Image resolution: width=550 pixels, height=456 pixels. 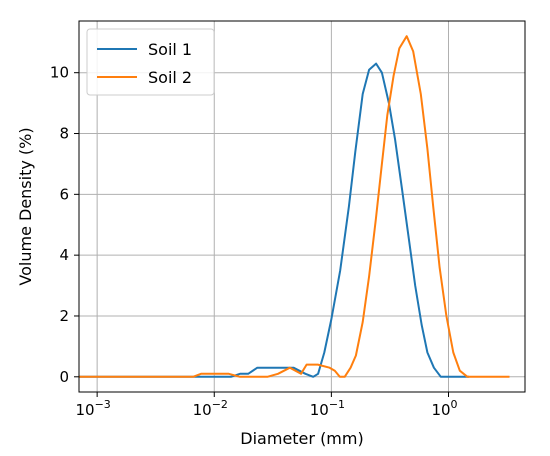 What do you see at coordinates (170, 77) in the screenshot?
I see `legend-label-soil-2: Soil 2` at bounding box center [170, 77].